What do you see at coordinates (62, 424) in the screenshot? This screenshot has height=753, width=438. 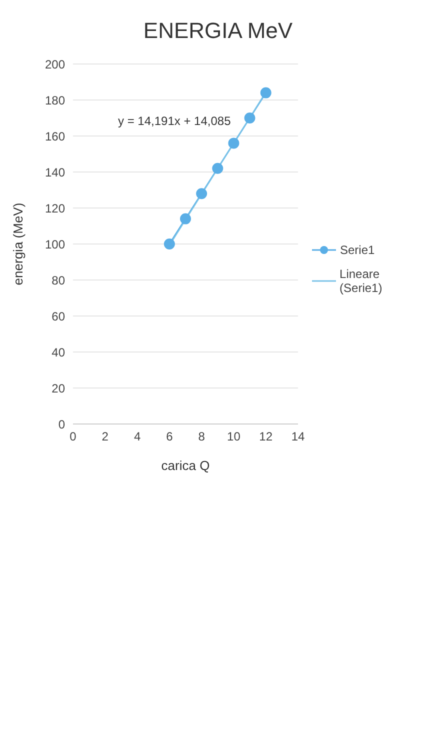 I see `y-tick-label: 0` at bounding box center [62, 424].